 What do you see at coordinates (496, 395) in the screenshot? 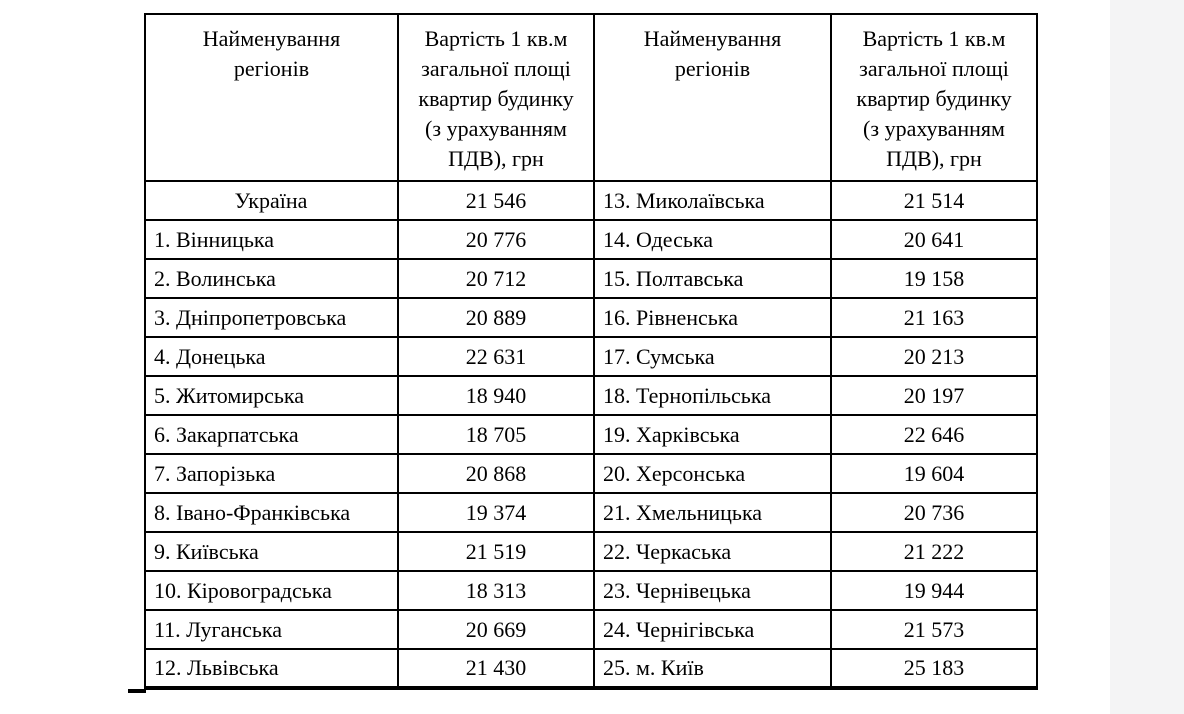
I see `price-cell: 18 940` at bounding box center [496, 395].